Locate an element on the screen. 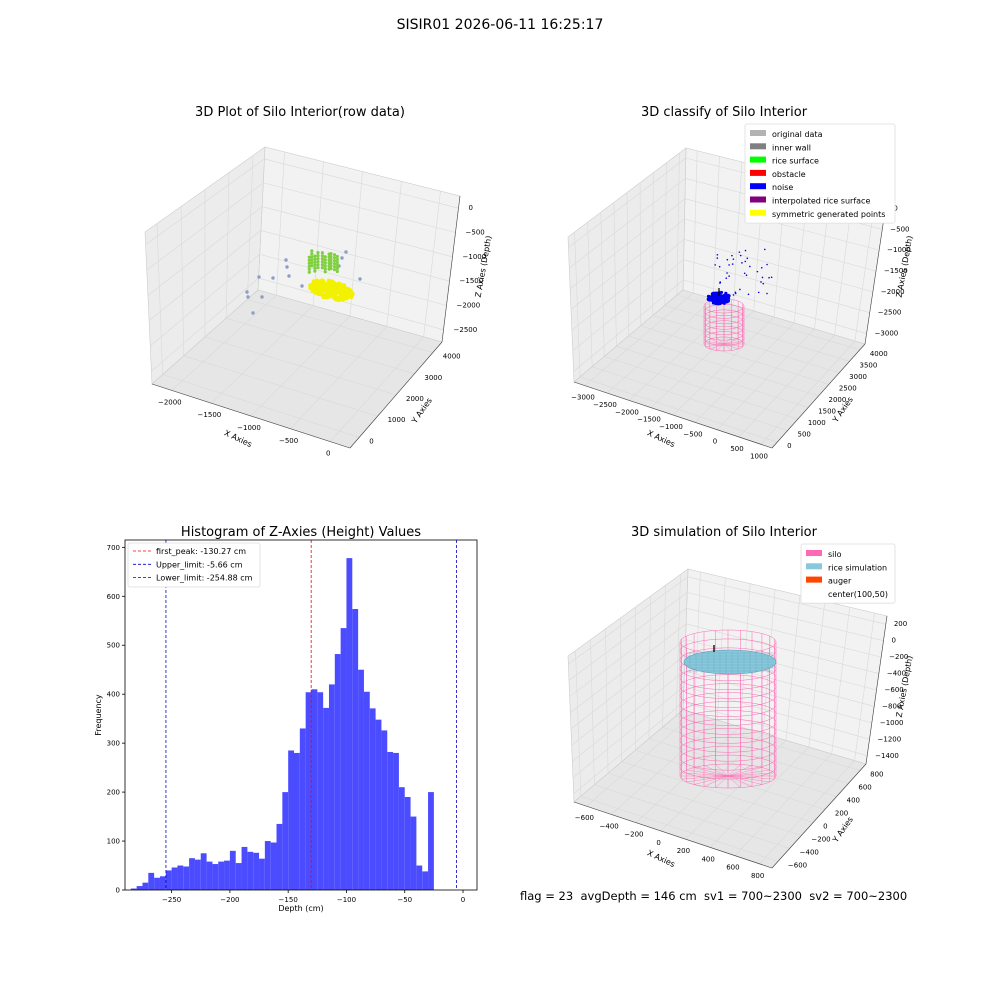 This screenshot has height=1000, width=1000. x-tick-label: −100 is located at coordinates (346, 900).